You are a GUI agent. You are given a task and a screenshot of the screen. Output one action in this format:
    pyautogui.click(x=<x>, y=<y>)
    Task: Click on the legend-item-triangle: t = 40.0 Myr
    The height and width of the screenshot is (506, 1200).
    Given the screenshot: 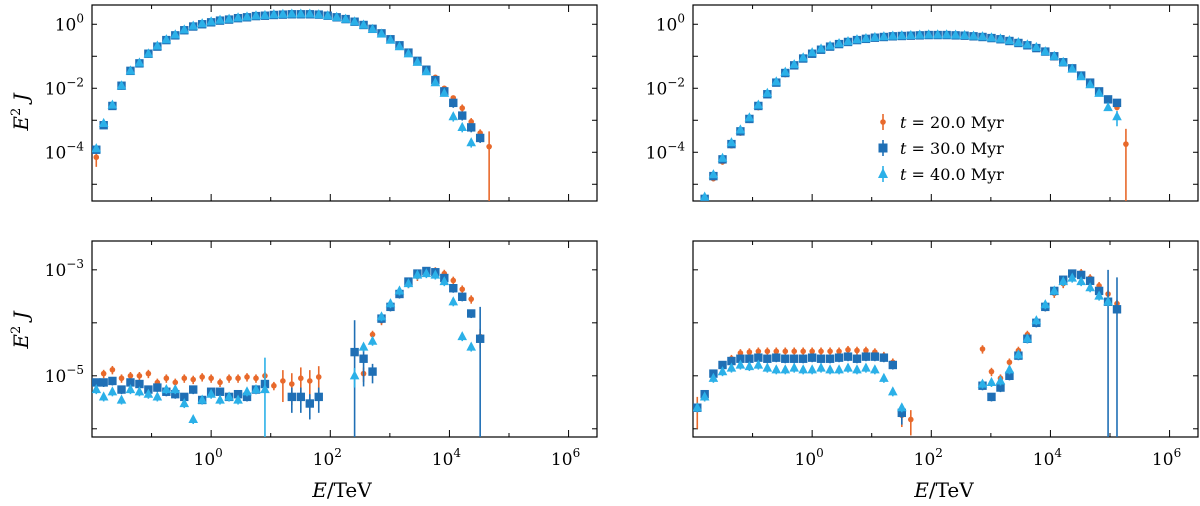 What is the action you would take?
    pyautogui.click(x=941, y=174)
    